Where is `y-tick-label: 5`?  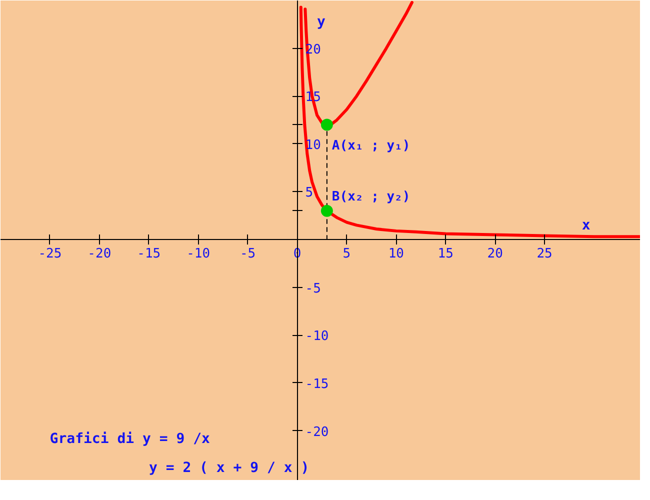
y-tick-label: 5 is located at coordinates (309, 193).